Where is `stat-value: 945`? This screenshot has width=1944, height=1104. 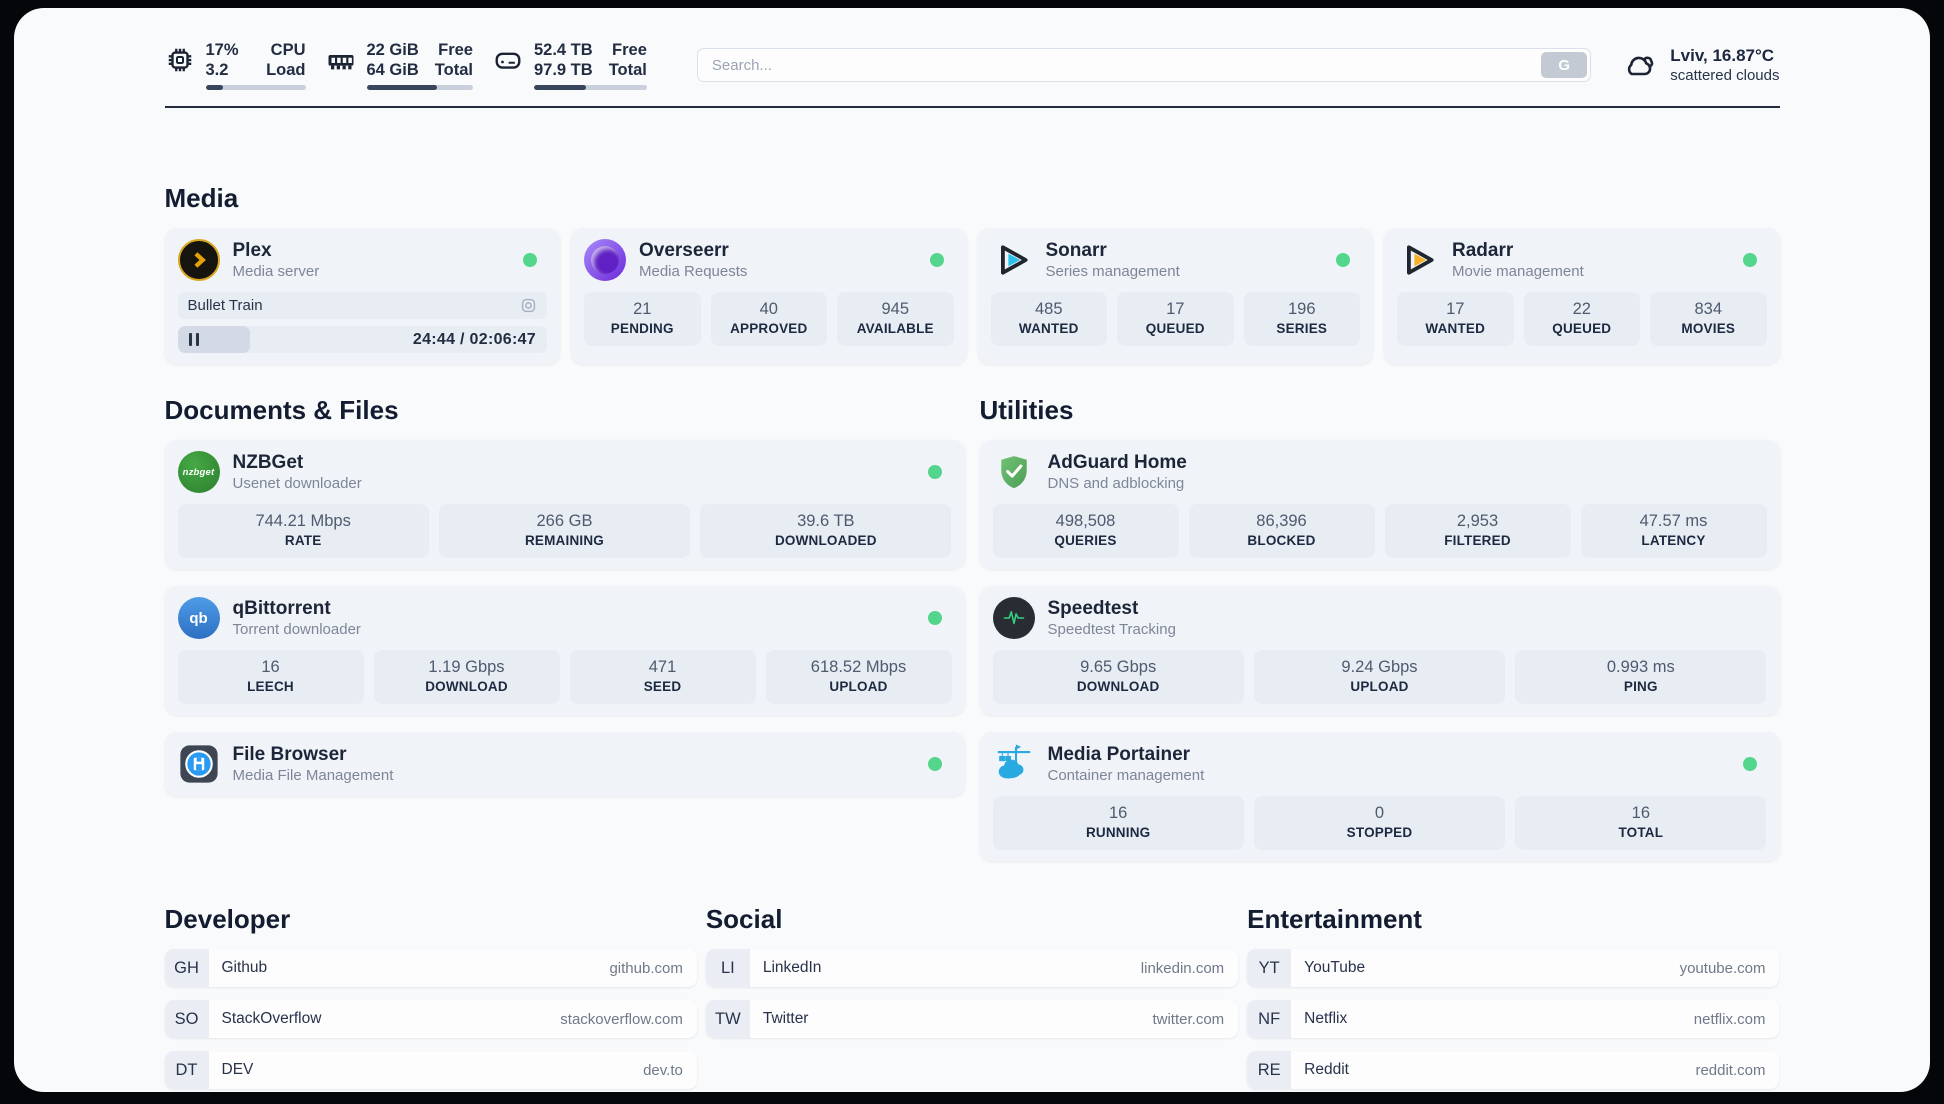 stat-value: 945 is located at coordinates (895, 309).